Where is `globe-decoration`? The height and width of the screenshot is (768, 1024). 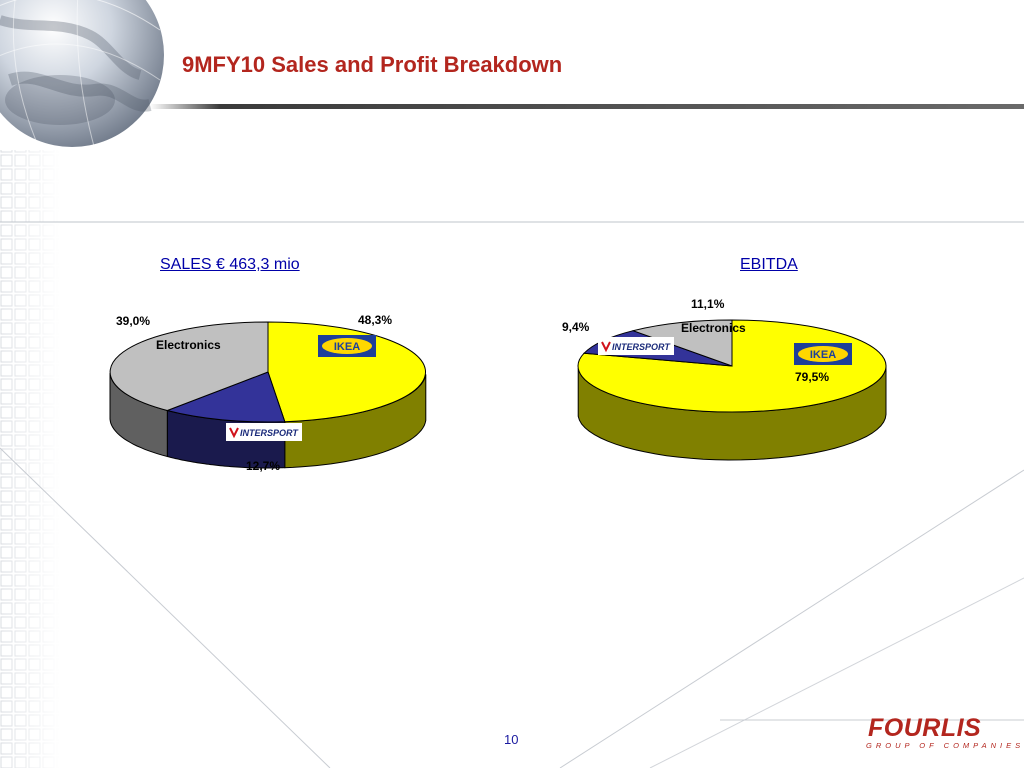
globe-decoration is located at coordinates (82, 75).